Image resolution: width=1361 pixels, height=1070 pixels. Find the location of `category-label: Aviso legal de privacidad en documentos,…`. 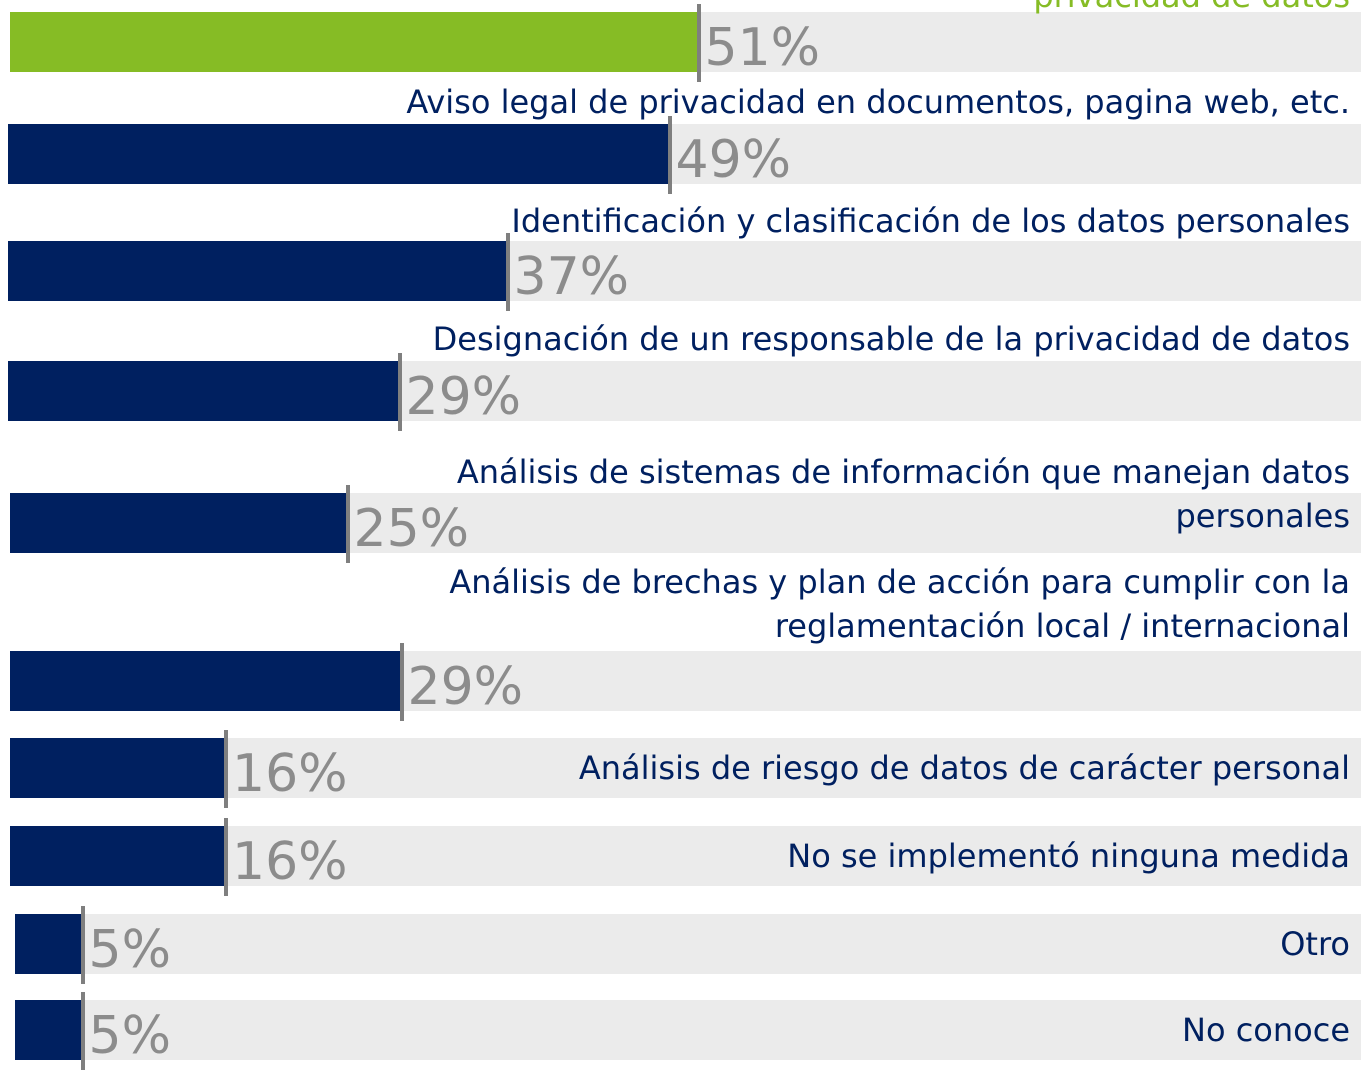

category-label: Aviso legal de privacidad en documentos,… is located at coordinates (878, 102).